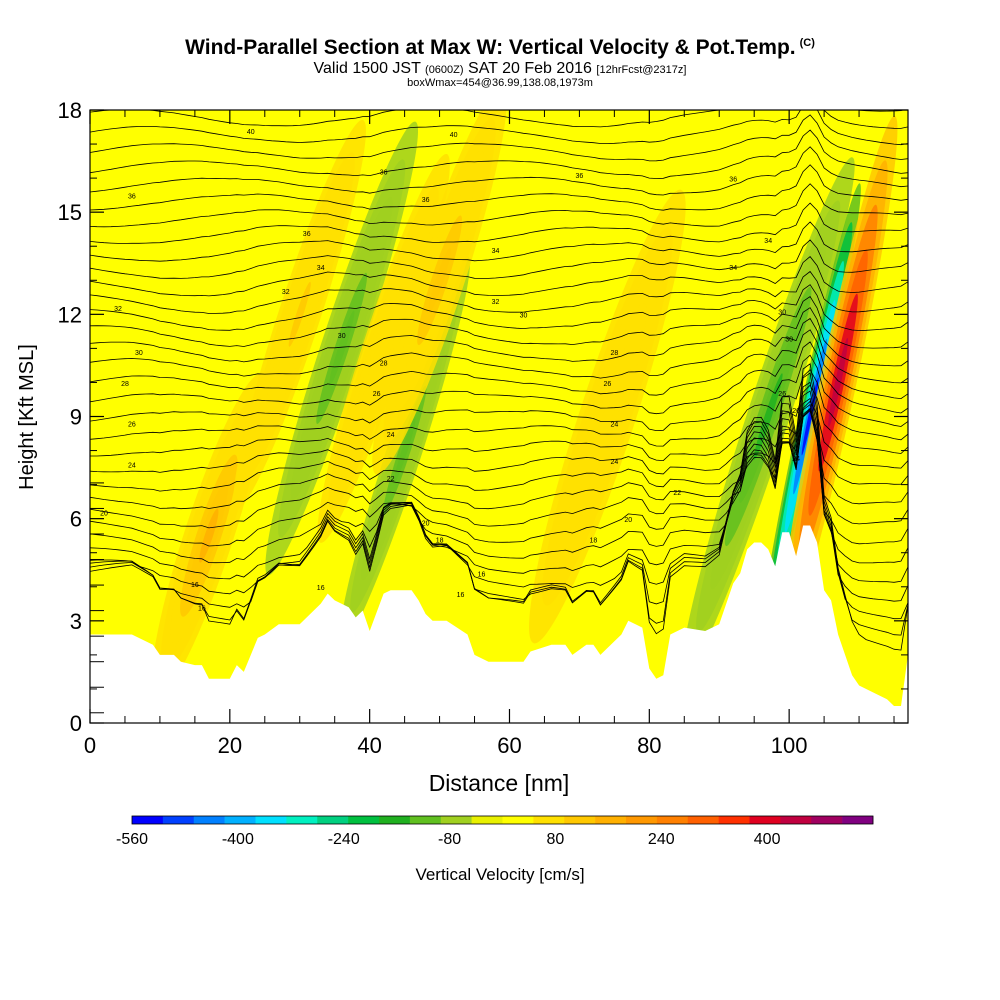  I want to click on colorbar-tick-label: -240, so click(344, 839).